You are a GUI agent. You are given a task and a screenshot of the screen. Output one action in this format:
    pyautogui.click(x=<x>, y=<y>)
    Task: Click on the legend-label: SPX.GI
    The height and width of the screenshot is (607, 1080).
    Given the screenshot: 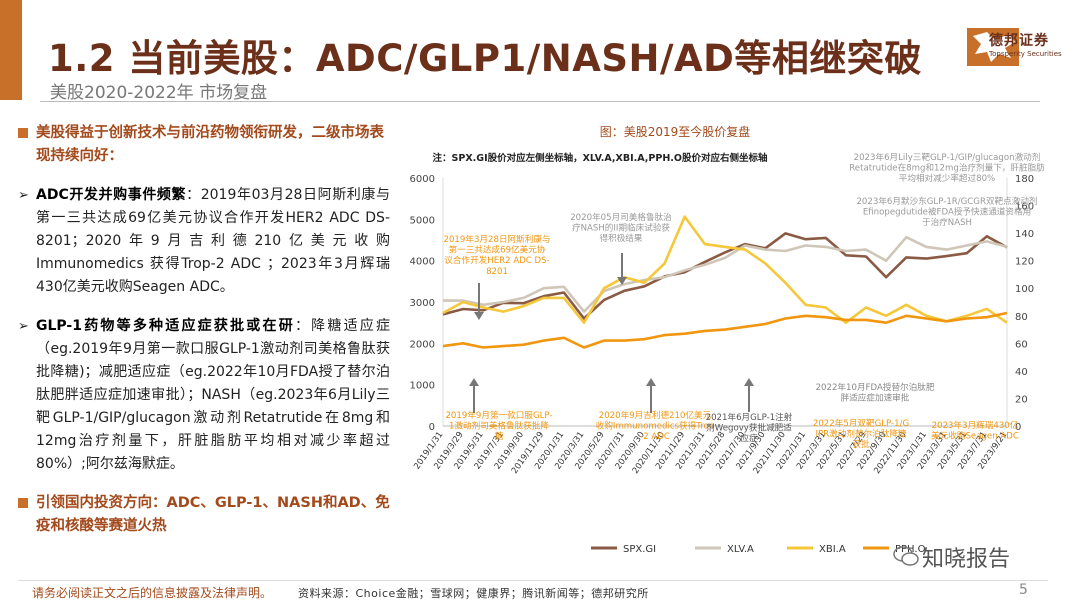 What is the action you would take?
    pyautogui.click(x=639, y=549)
    